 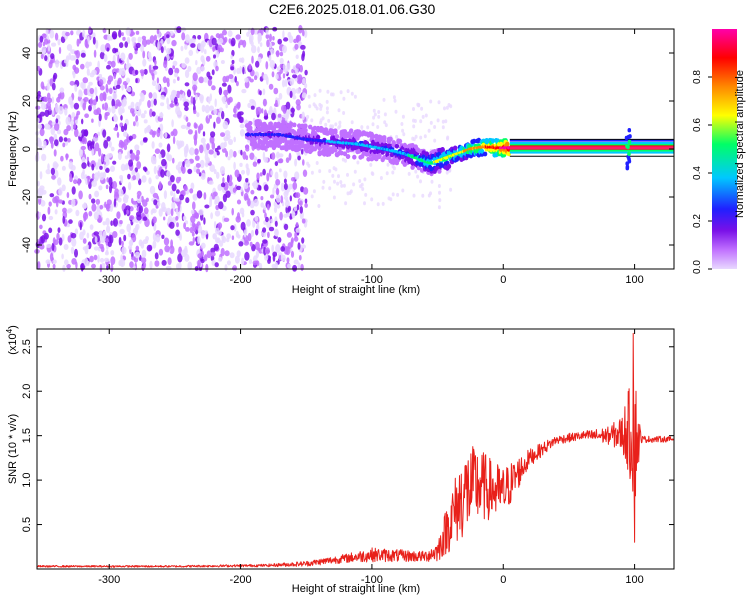 What do you see at coordinates (697, 221) in the screenshot?
I see `colorbar-tick-label: 0.2` at bounding box center [697, 221].